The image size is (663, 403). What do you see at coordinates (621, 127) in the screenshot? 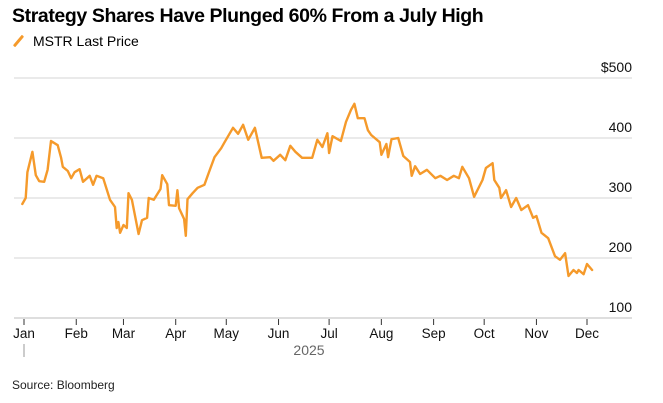
I see `y-tick-label: 400` at bounding box center [621, 127].